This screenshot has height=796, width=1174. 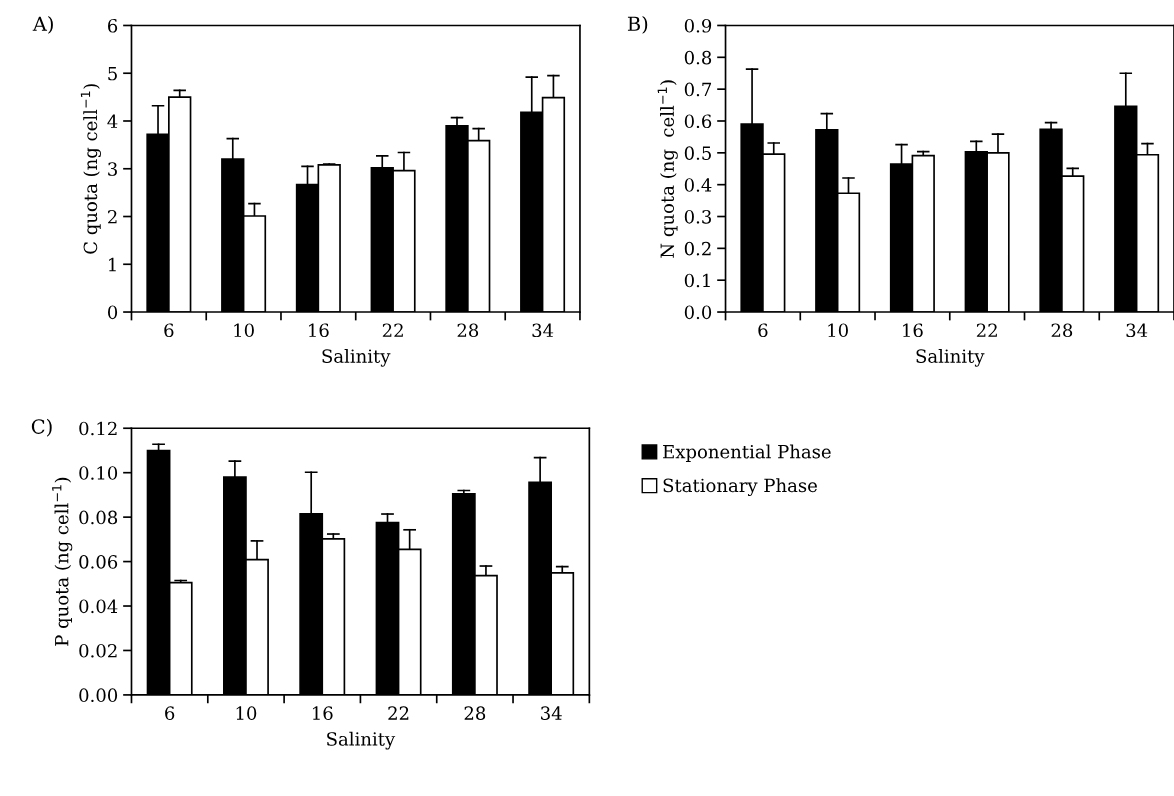 What do you see at coordinates (42, 25) in the screenshot?
I see `chart-title: A)` at bounding box center [42, 25].